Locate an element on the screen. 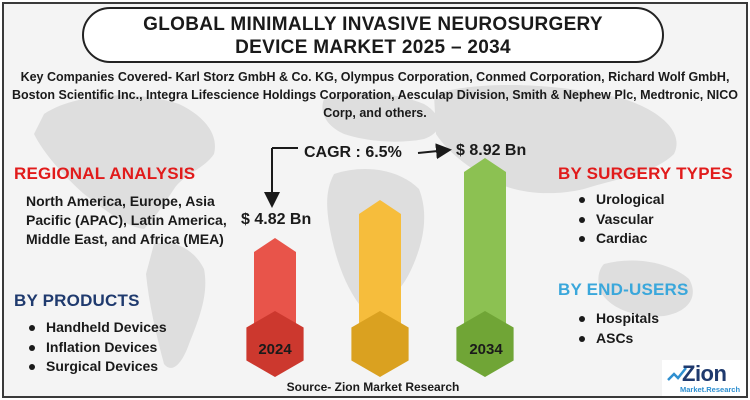 Image resolution: width=750 pixels, height=400 pixels. value-label-2034: $ 8.92 Bn is located at coordinates (491, 150).